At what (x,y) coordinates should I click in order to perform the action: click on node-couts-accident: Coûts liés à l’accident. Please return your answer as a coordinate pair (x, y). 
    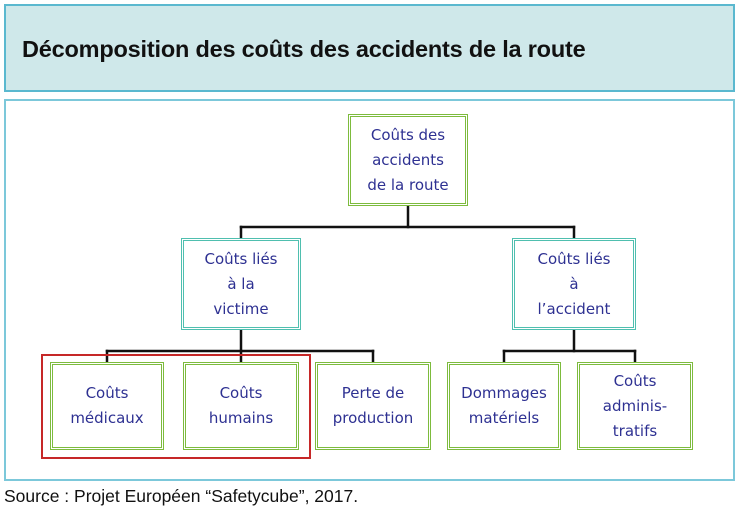
    Looking at the image, I should click on (574, 284).